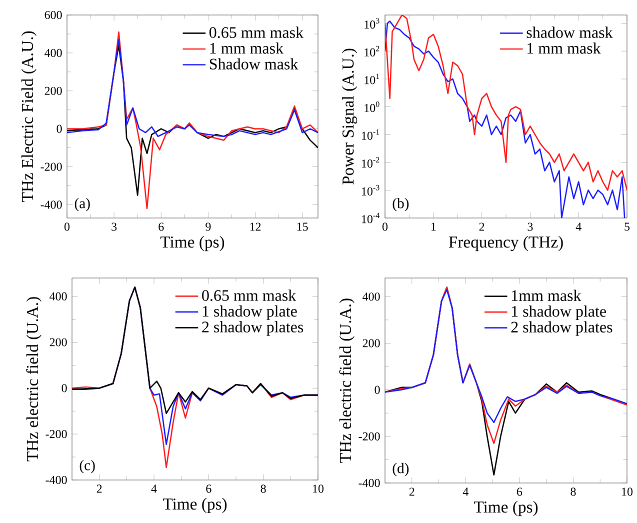 This screenshot has height=523, width=637. I want to click on annotation: (c), so click(87, 467).